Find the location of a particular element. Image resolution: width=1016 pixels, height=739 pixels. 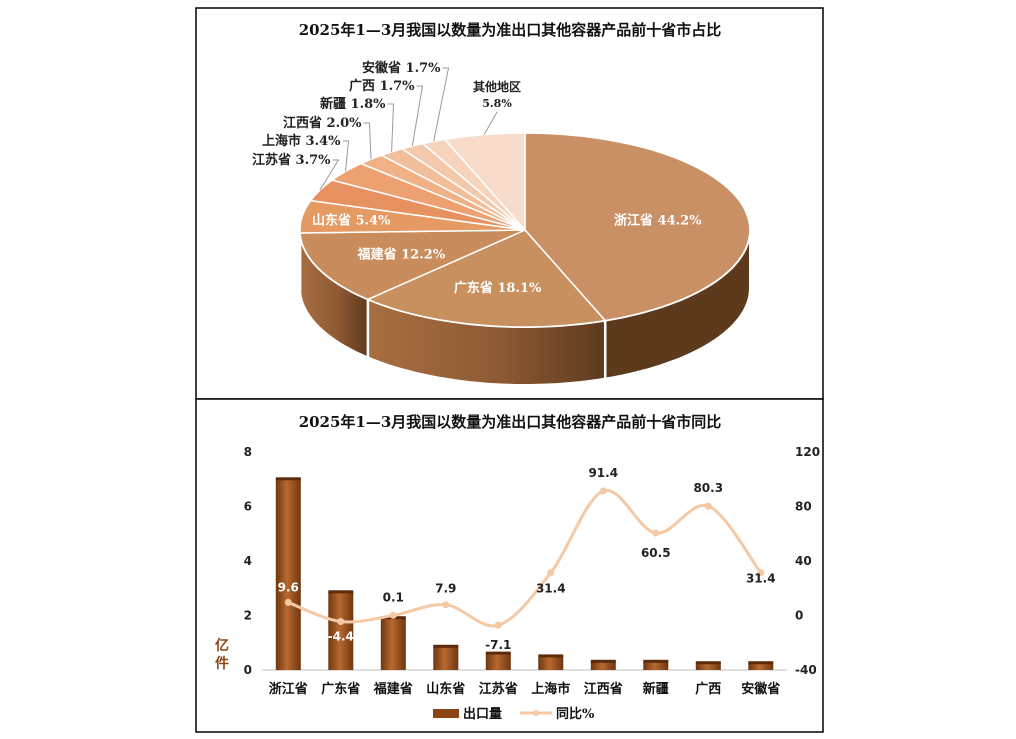

pie-slices is located at coordinates (525, 230).